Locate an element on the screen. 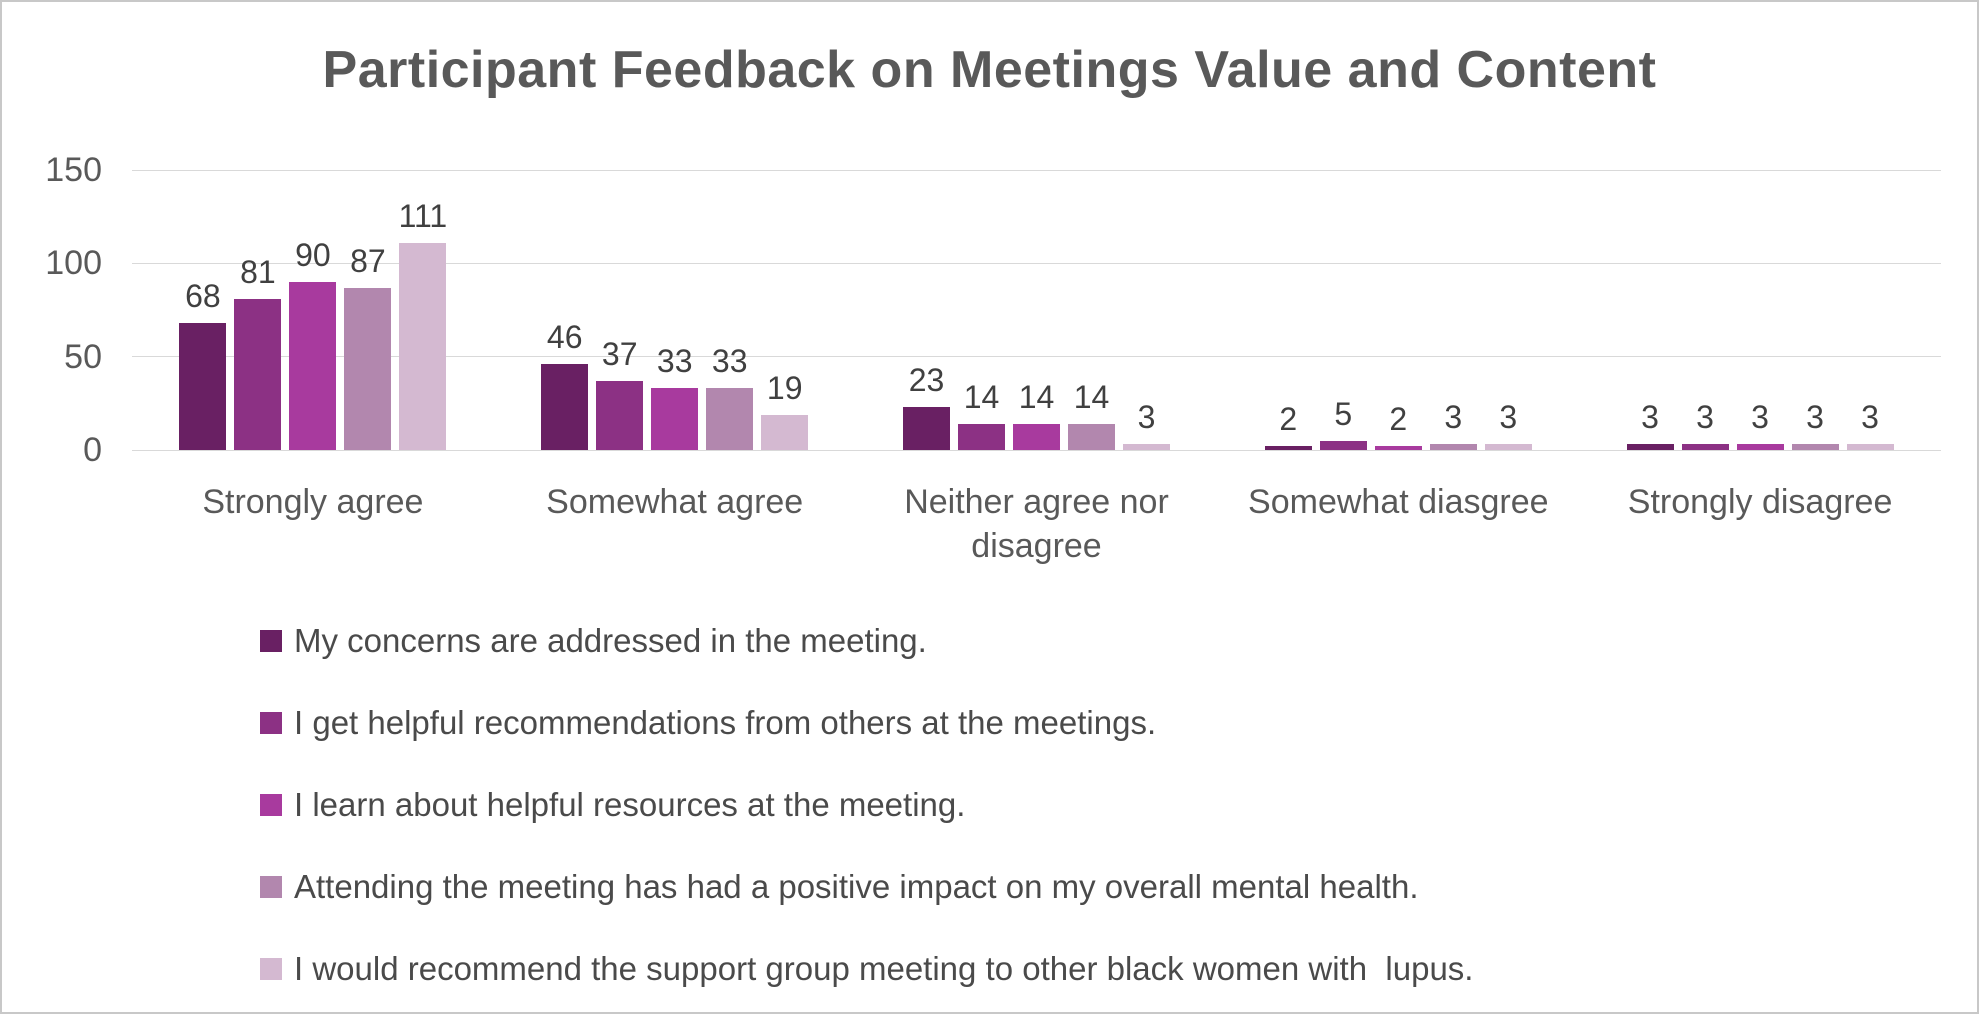  bar-group: 23 14 14 14 3 is located at coordinates (1037, 310).